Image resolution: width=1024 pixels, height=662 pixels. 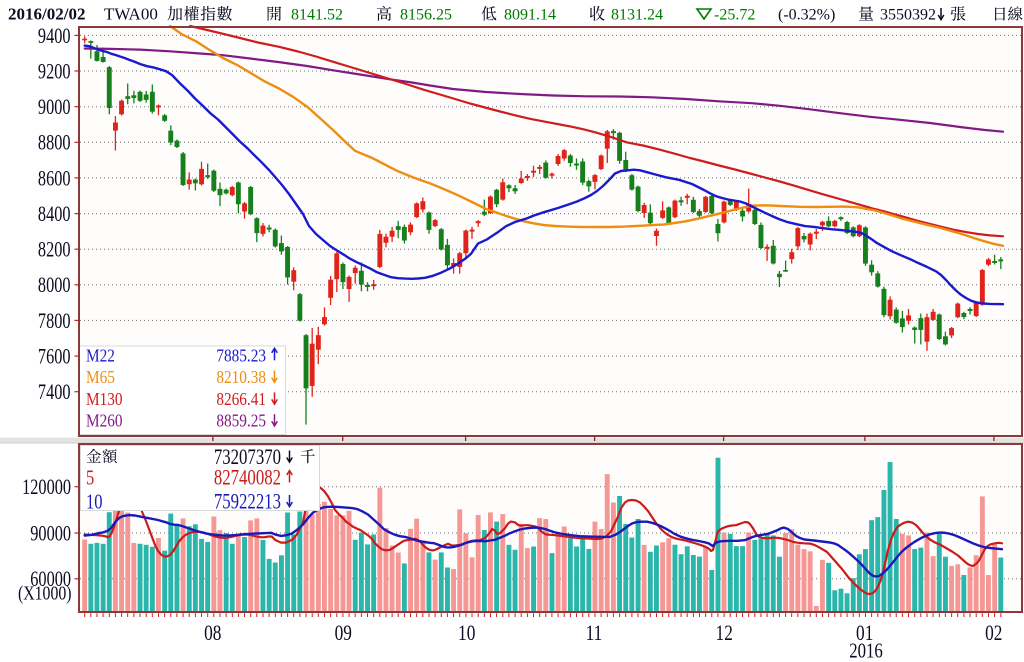 What do you see at coordinates (530, 15) in the screenshot?
I see `svg-text: 8091.14` at bounding box center [530, 15].